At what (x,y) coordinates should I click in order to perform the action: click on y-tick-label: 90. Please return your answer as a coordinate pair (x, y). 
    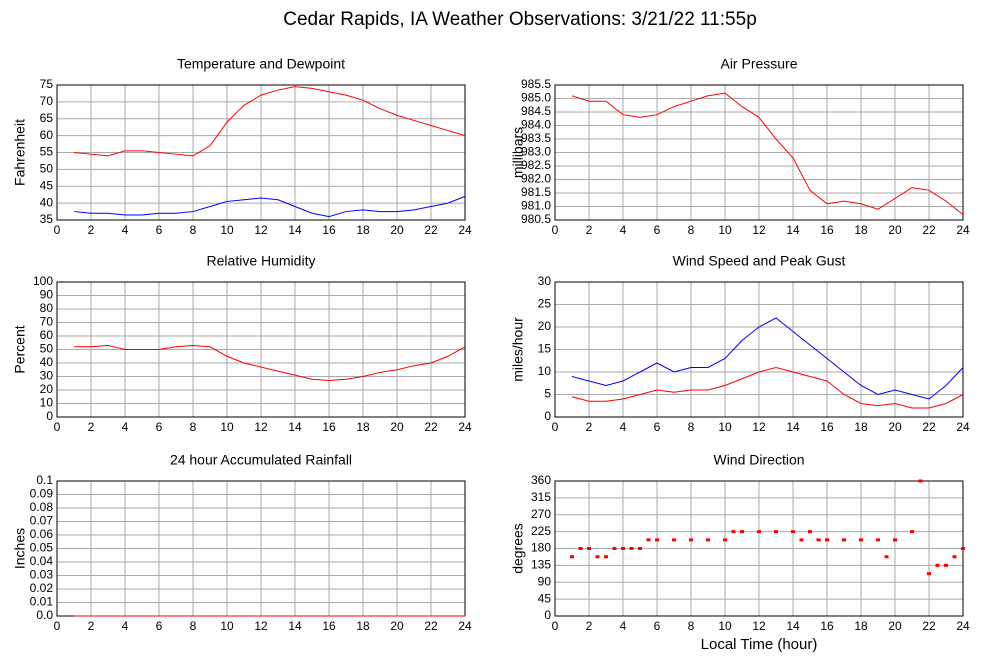
    Looking at the image, I should click on (545, 581).